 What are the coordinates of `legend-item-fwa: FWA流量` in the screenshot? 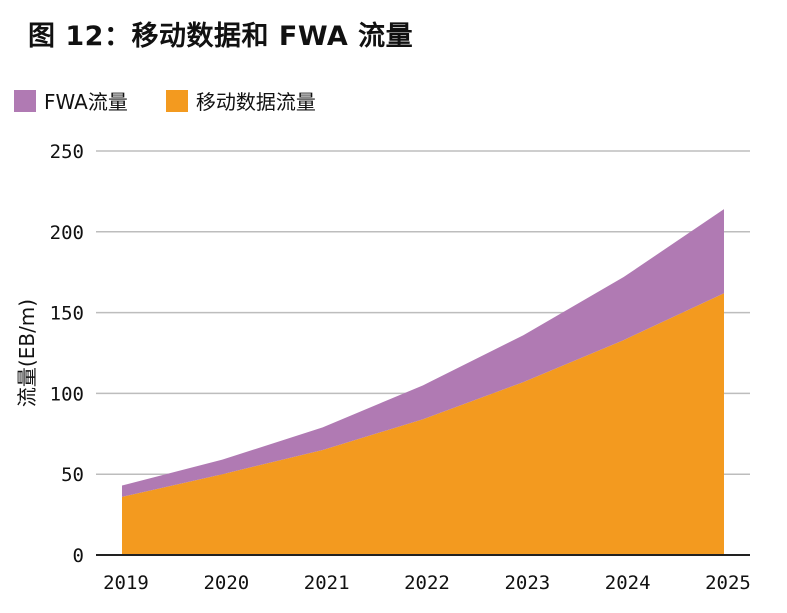 It's located at (71, 100).